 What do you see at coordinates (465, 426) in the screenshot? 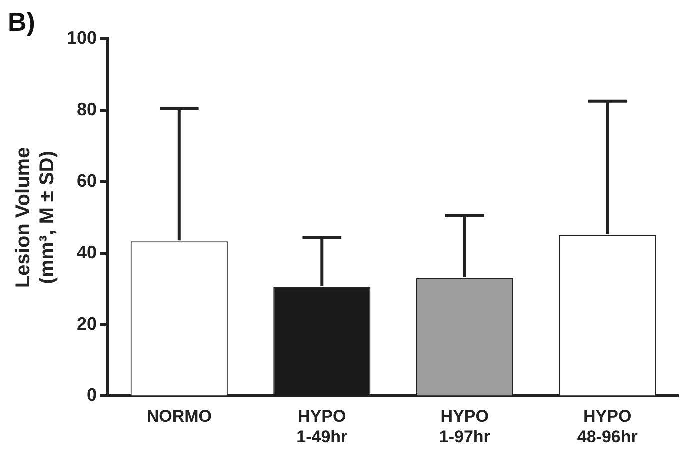
I see `x-tick-label: HYPO 1-97hr` at bounding box center [465, 426].